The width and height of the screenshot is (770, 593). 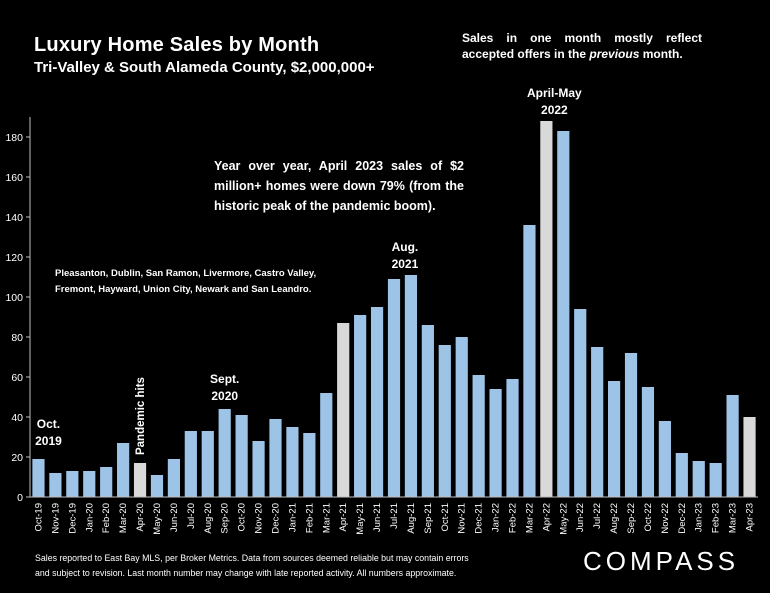 I want to click on y-tick-label: 0, so click(x=20, y=498).